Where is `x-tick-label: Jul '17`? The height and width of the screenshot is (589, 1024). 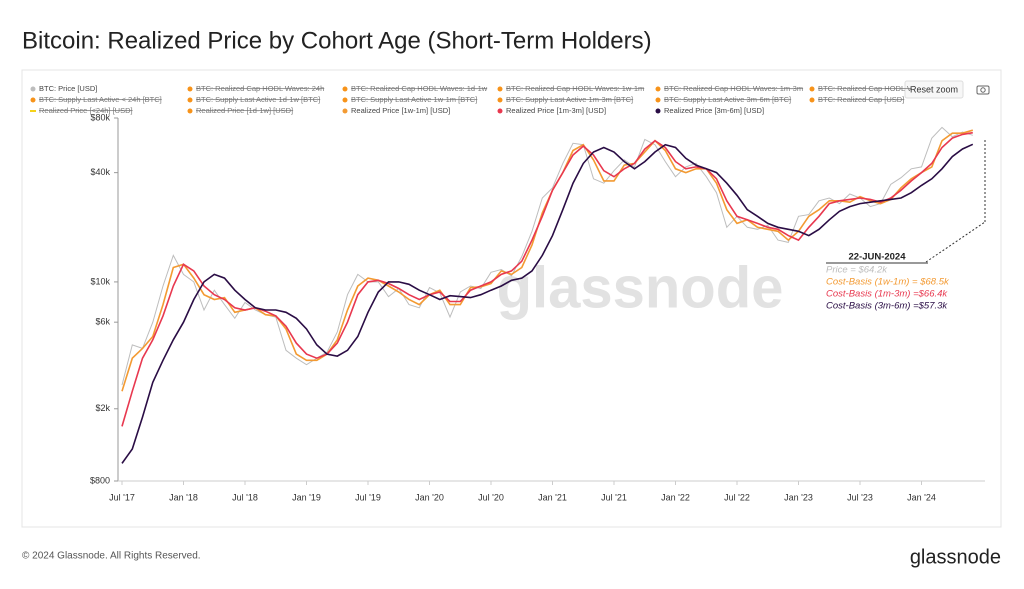
x-tick-label: Jul '17 is located at coordinates (122, 497).